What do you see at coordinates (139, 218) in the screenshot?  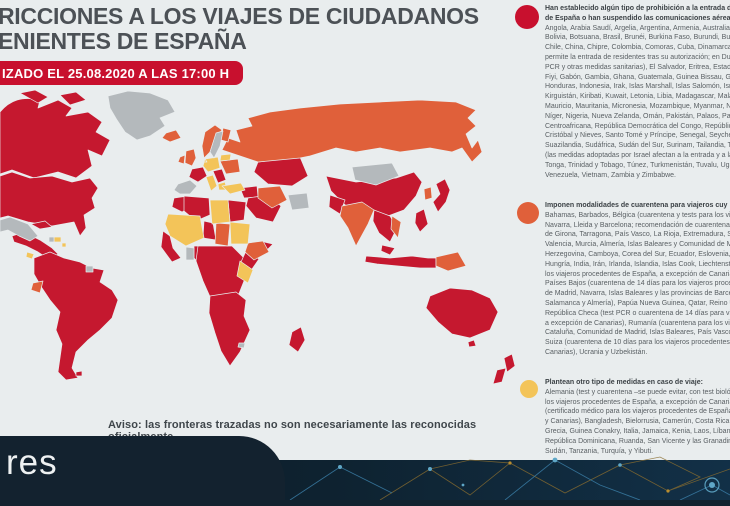 I see `map-countries-other-measures` at bounding box center [139, 218].